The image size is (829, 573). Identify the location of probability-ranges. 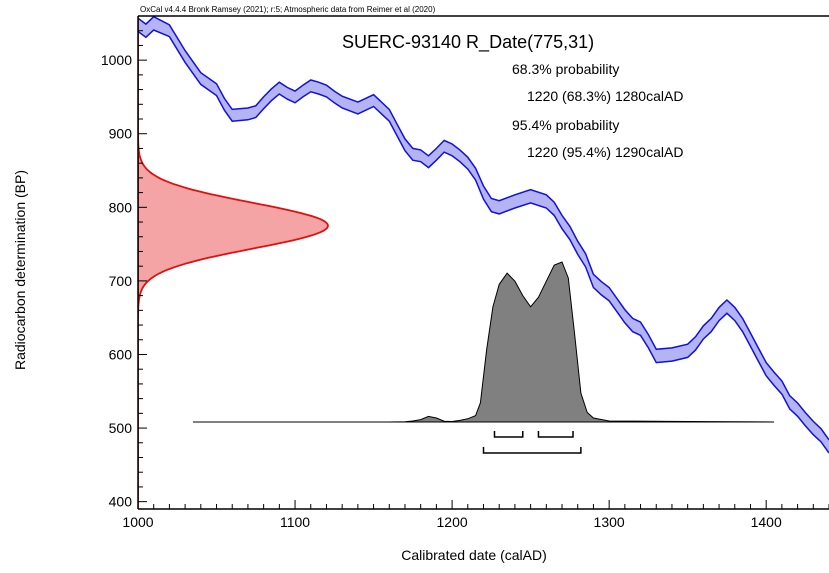
(532, 442).